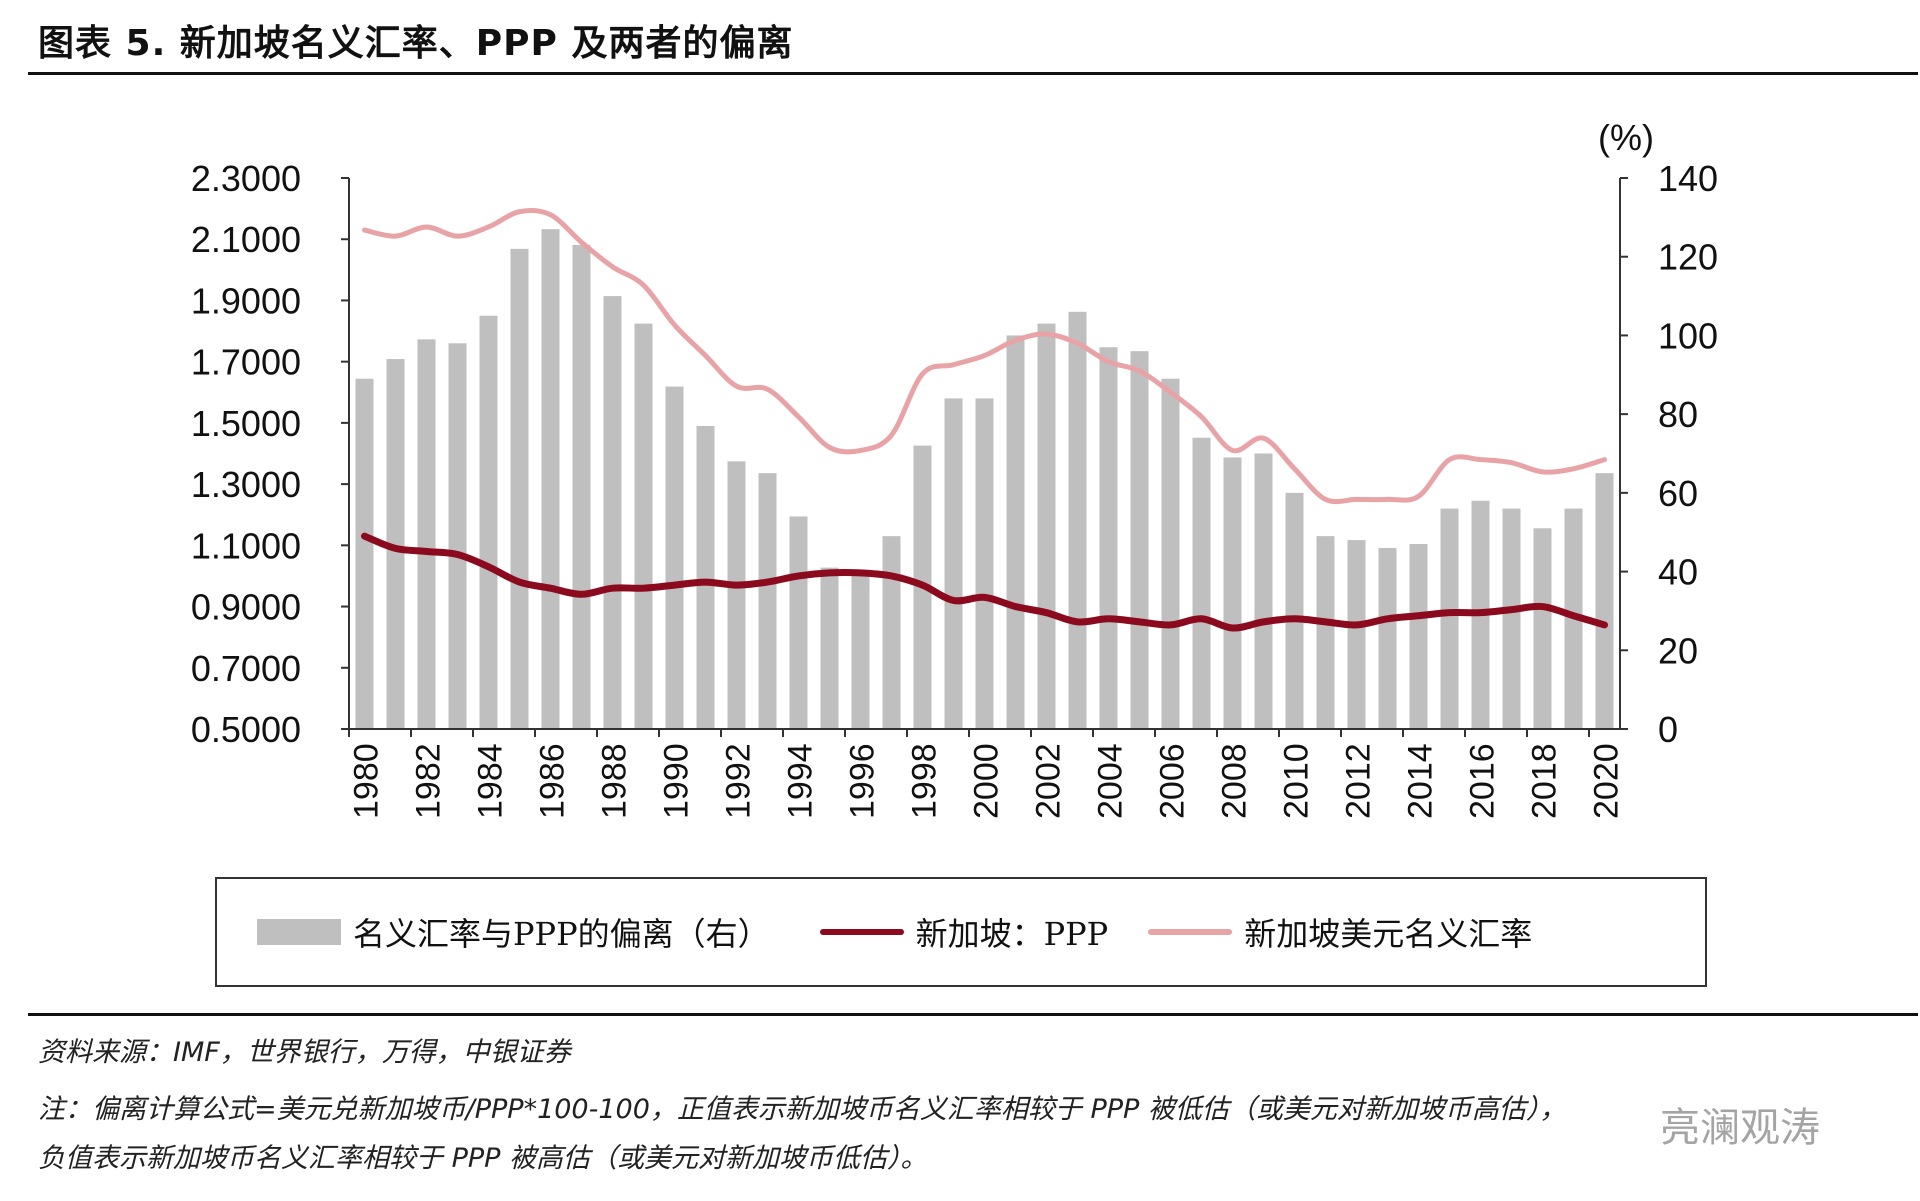  Describe the element at coordinates (561, 934) in the screenshot. I see `legend-label: 名义汇率与PPP的偏离（右）` at that location.